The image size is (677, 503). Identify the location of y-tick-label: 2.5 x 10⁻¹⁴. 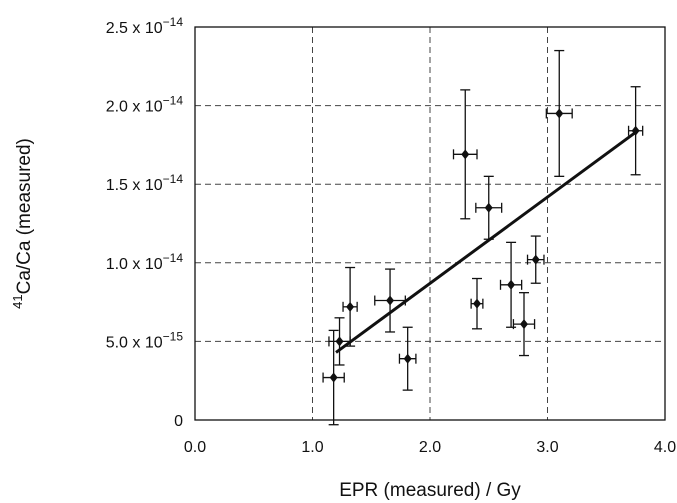
(145, 26).